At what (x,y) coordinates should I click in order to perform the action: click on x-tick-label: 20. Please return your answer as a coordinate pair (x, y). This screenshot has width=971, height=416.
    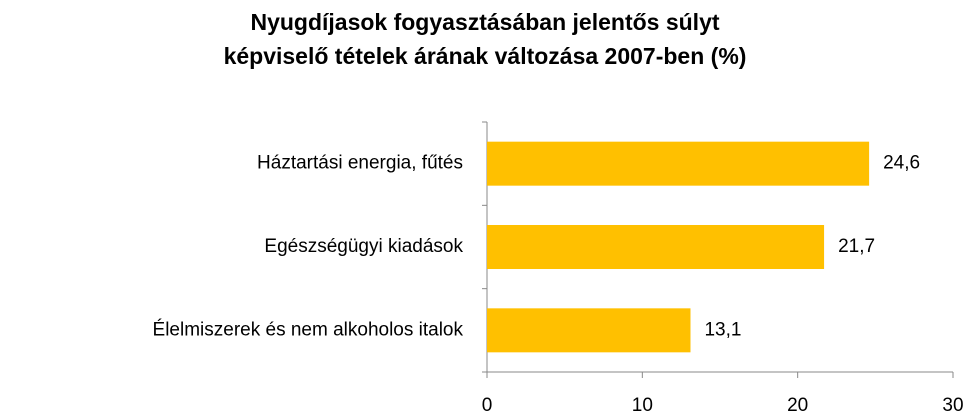
    Looking at the image, I should click on (797, 405).